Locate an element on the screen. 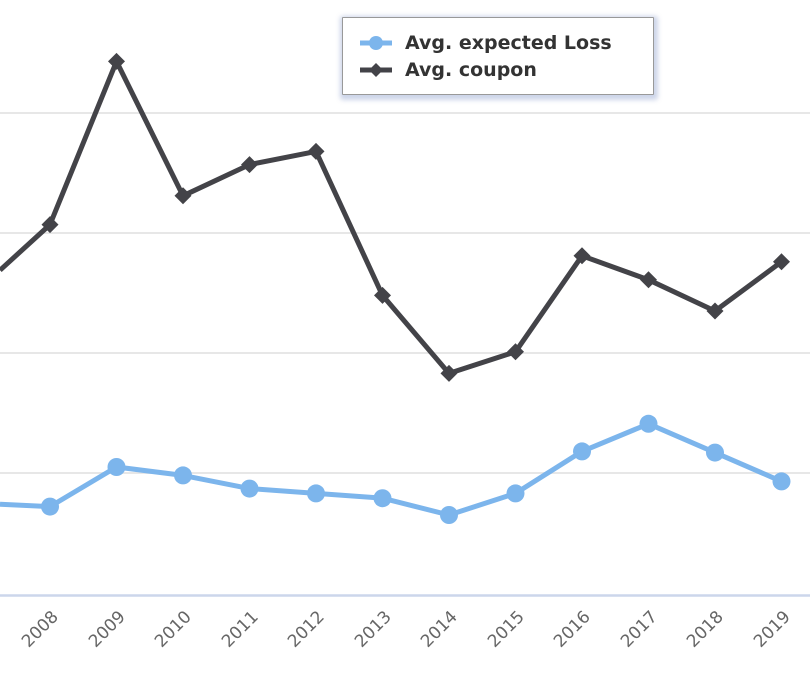 Image resolution: width=810 pixels, height=688 pixels. legend-item-avg-expected-loss: Avg. expected Loss is located at coordinates (506, 42).